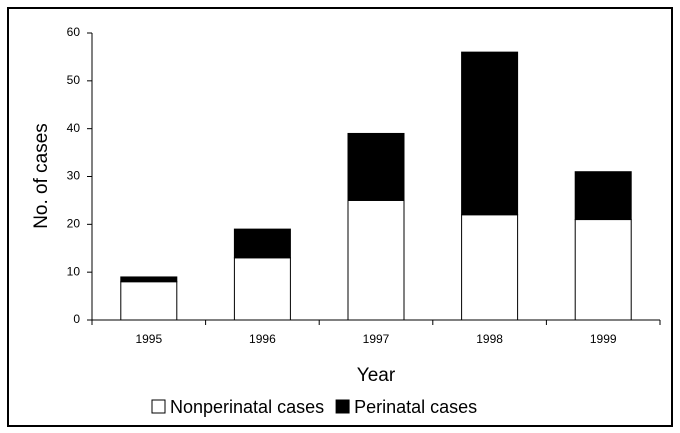 The image size is (680, 433). I want to click on y-tick-label: 20, so click(74, 224).